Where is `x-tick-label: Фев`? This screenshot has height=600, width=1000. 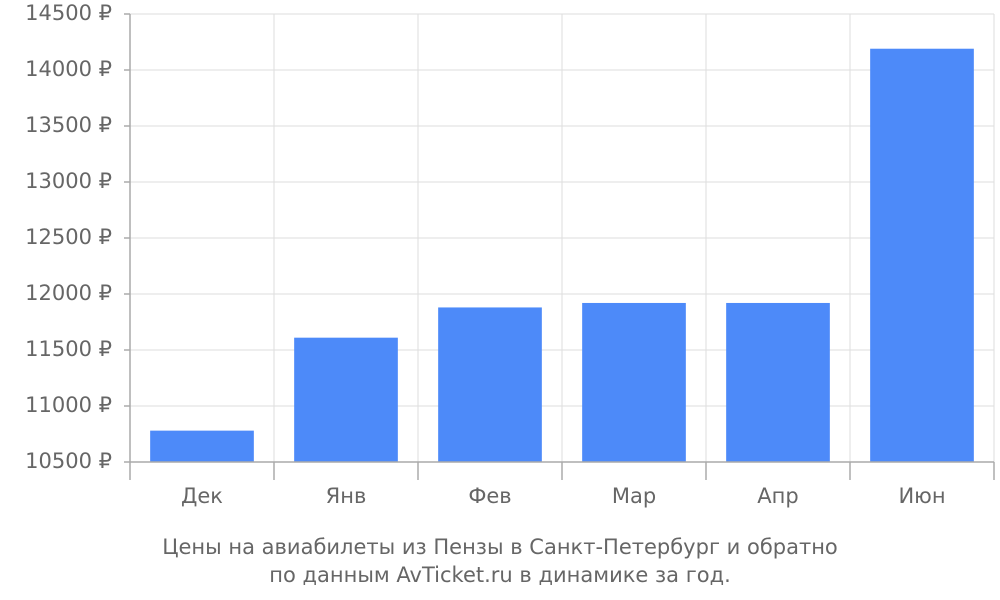 x-tick-label: Фев is located at coordinates (489, 496).